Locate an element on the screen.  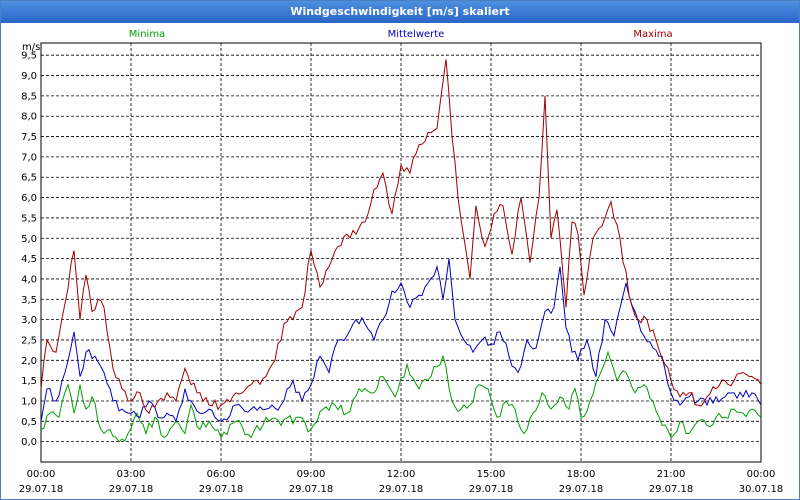
y-tick-label: 9,0 is located at coordinates (29, 76).